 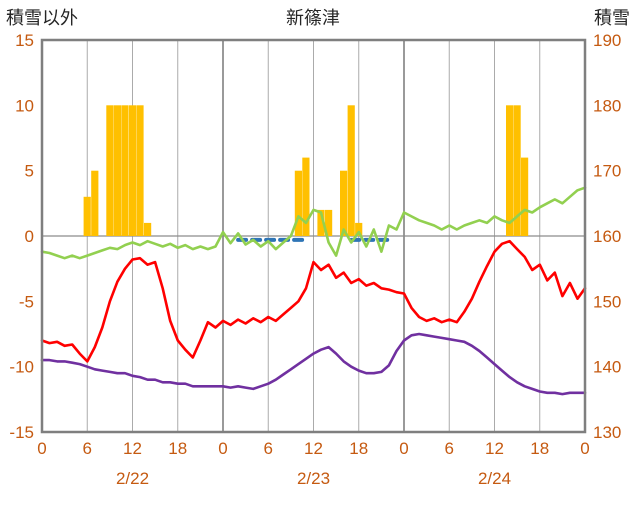 What do you see at coordinates (42, 18) in the screenshot?
I see `left-axis-title: 積雪以外` at bounding box center [42, 18].